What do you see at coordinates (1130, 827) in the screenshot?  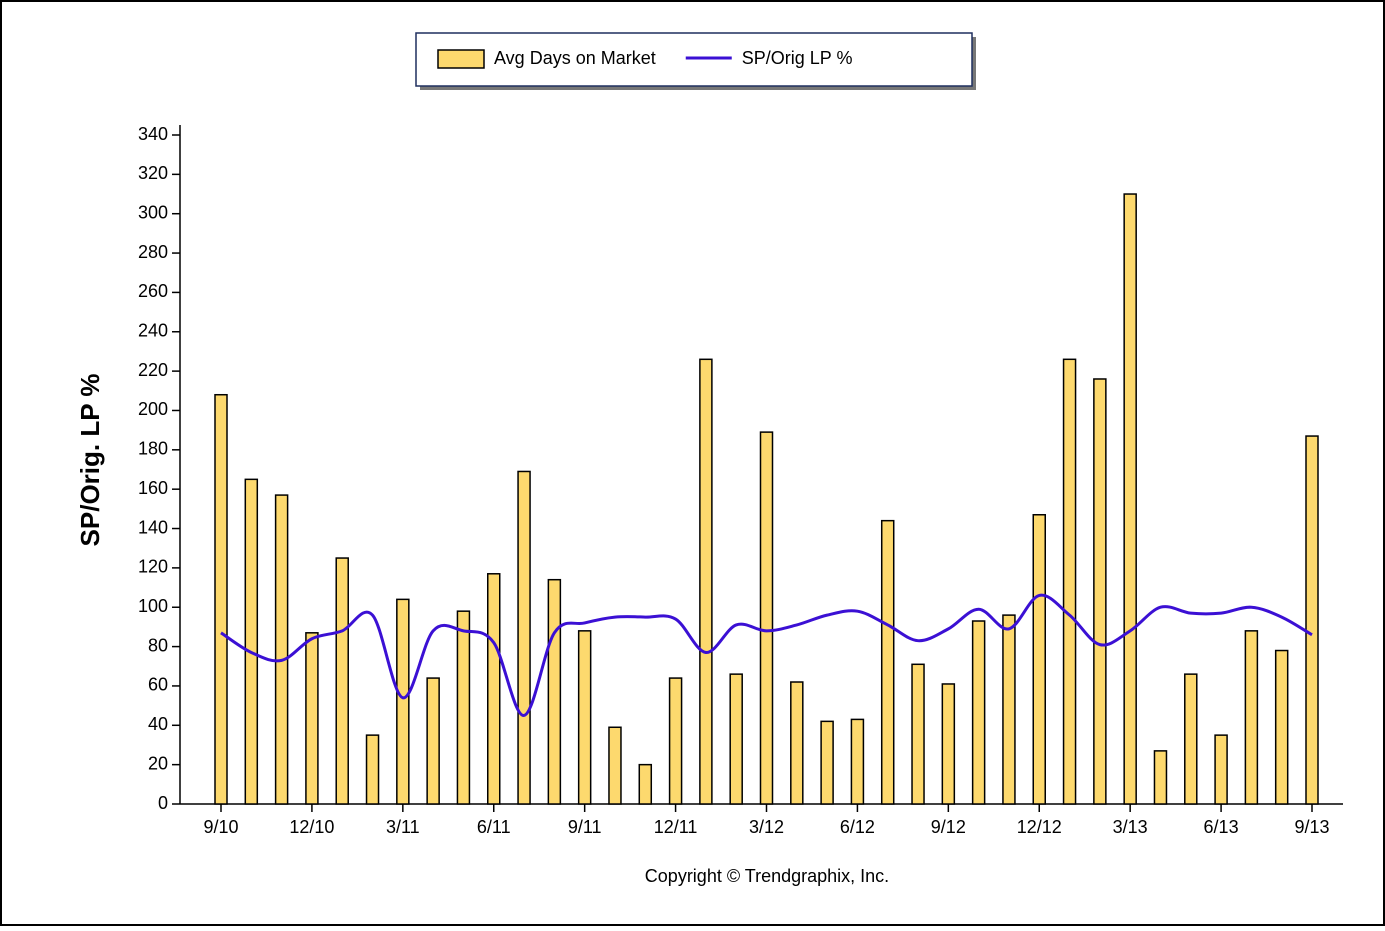 I see `x-tick-label: 3/13` at bounding box center [1130, 827].